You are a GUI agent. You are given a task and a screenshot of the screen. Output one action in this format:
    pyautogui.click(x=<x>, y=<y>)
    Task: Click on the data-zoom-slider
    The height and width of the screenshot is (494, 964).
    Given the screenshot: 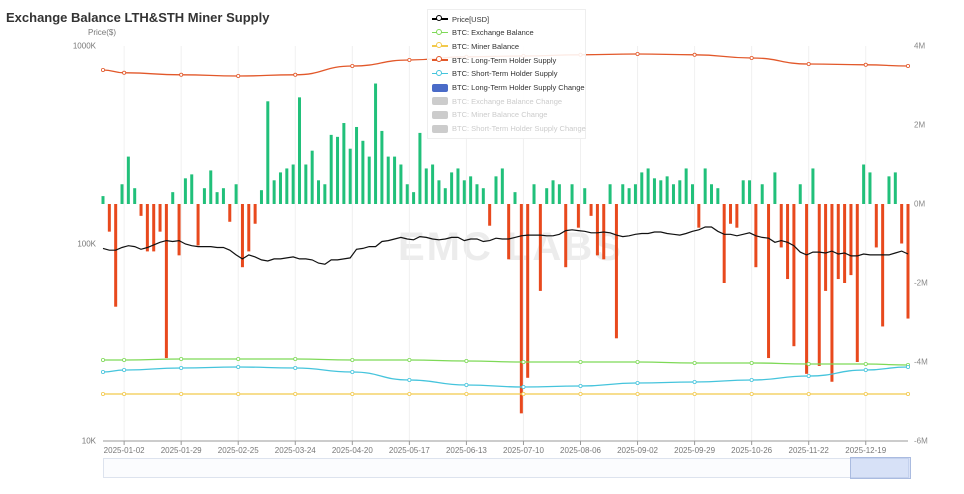 What is the action you would take?
    pyautogui.click(x=506, y=468)
    